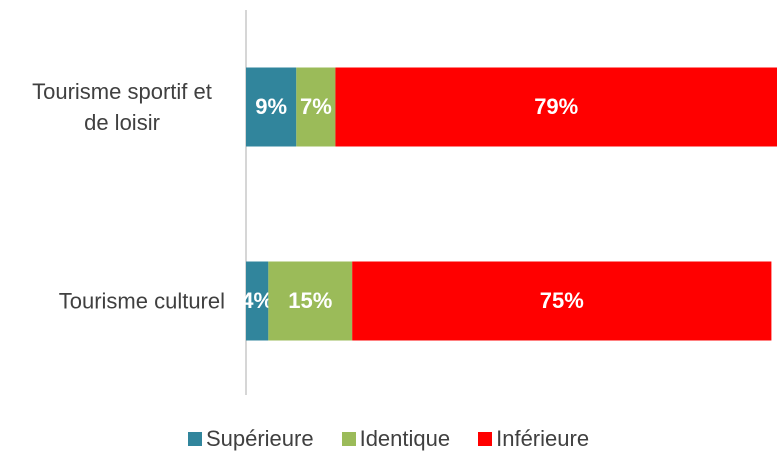 Image resolution: width=777 pixels, height=459 pixels. What do you see at coordinates (122, 107) in the screenshot?
I see `category-label: Tourisme sportif et de loisir` at bounding box center [122, 107].